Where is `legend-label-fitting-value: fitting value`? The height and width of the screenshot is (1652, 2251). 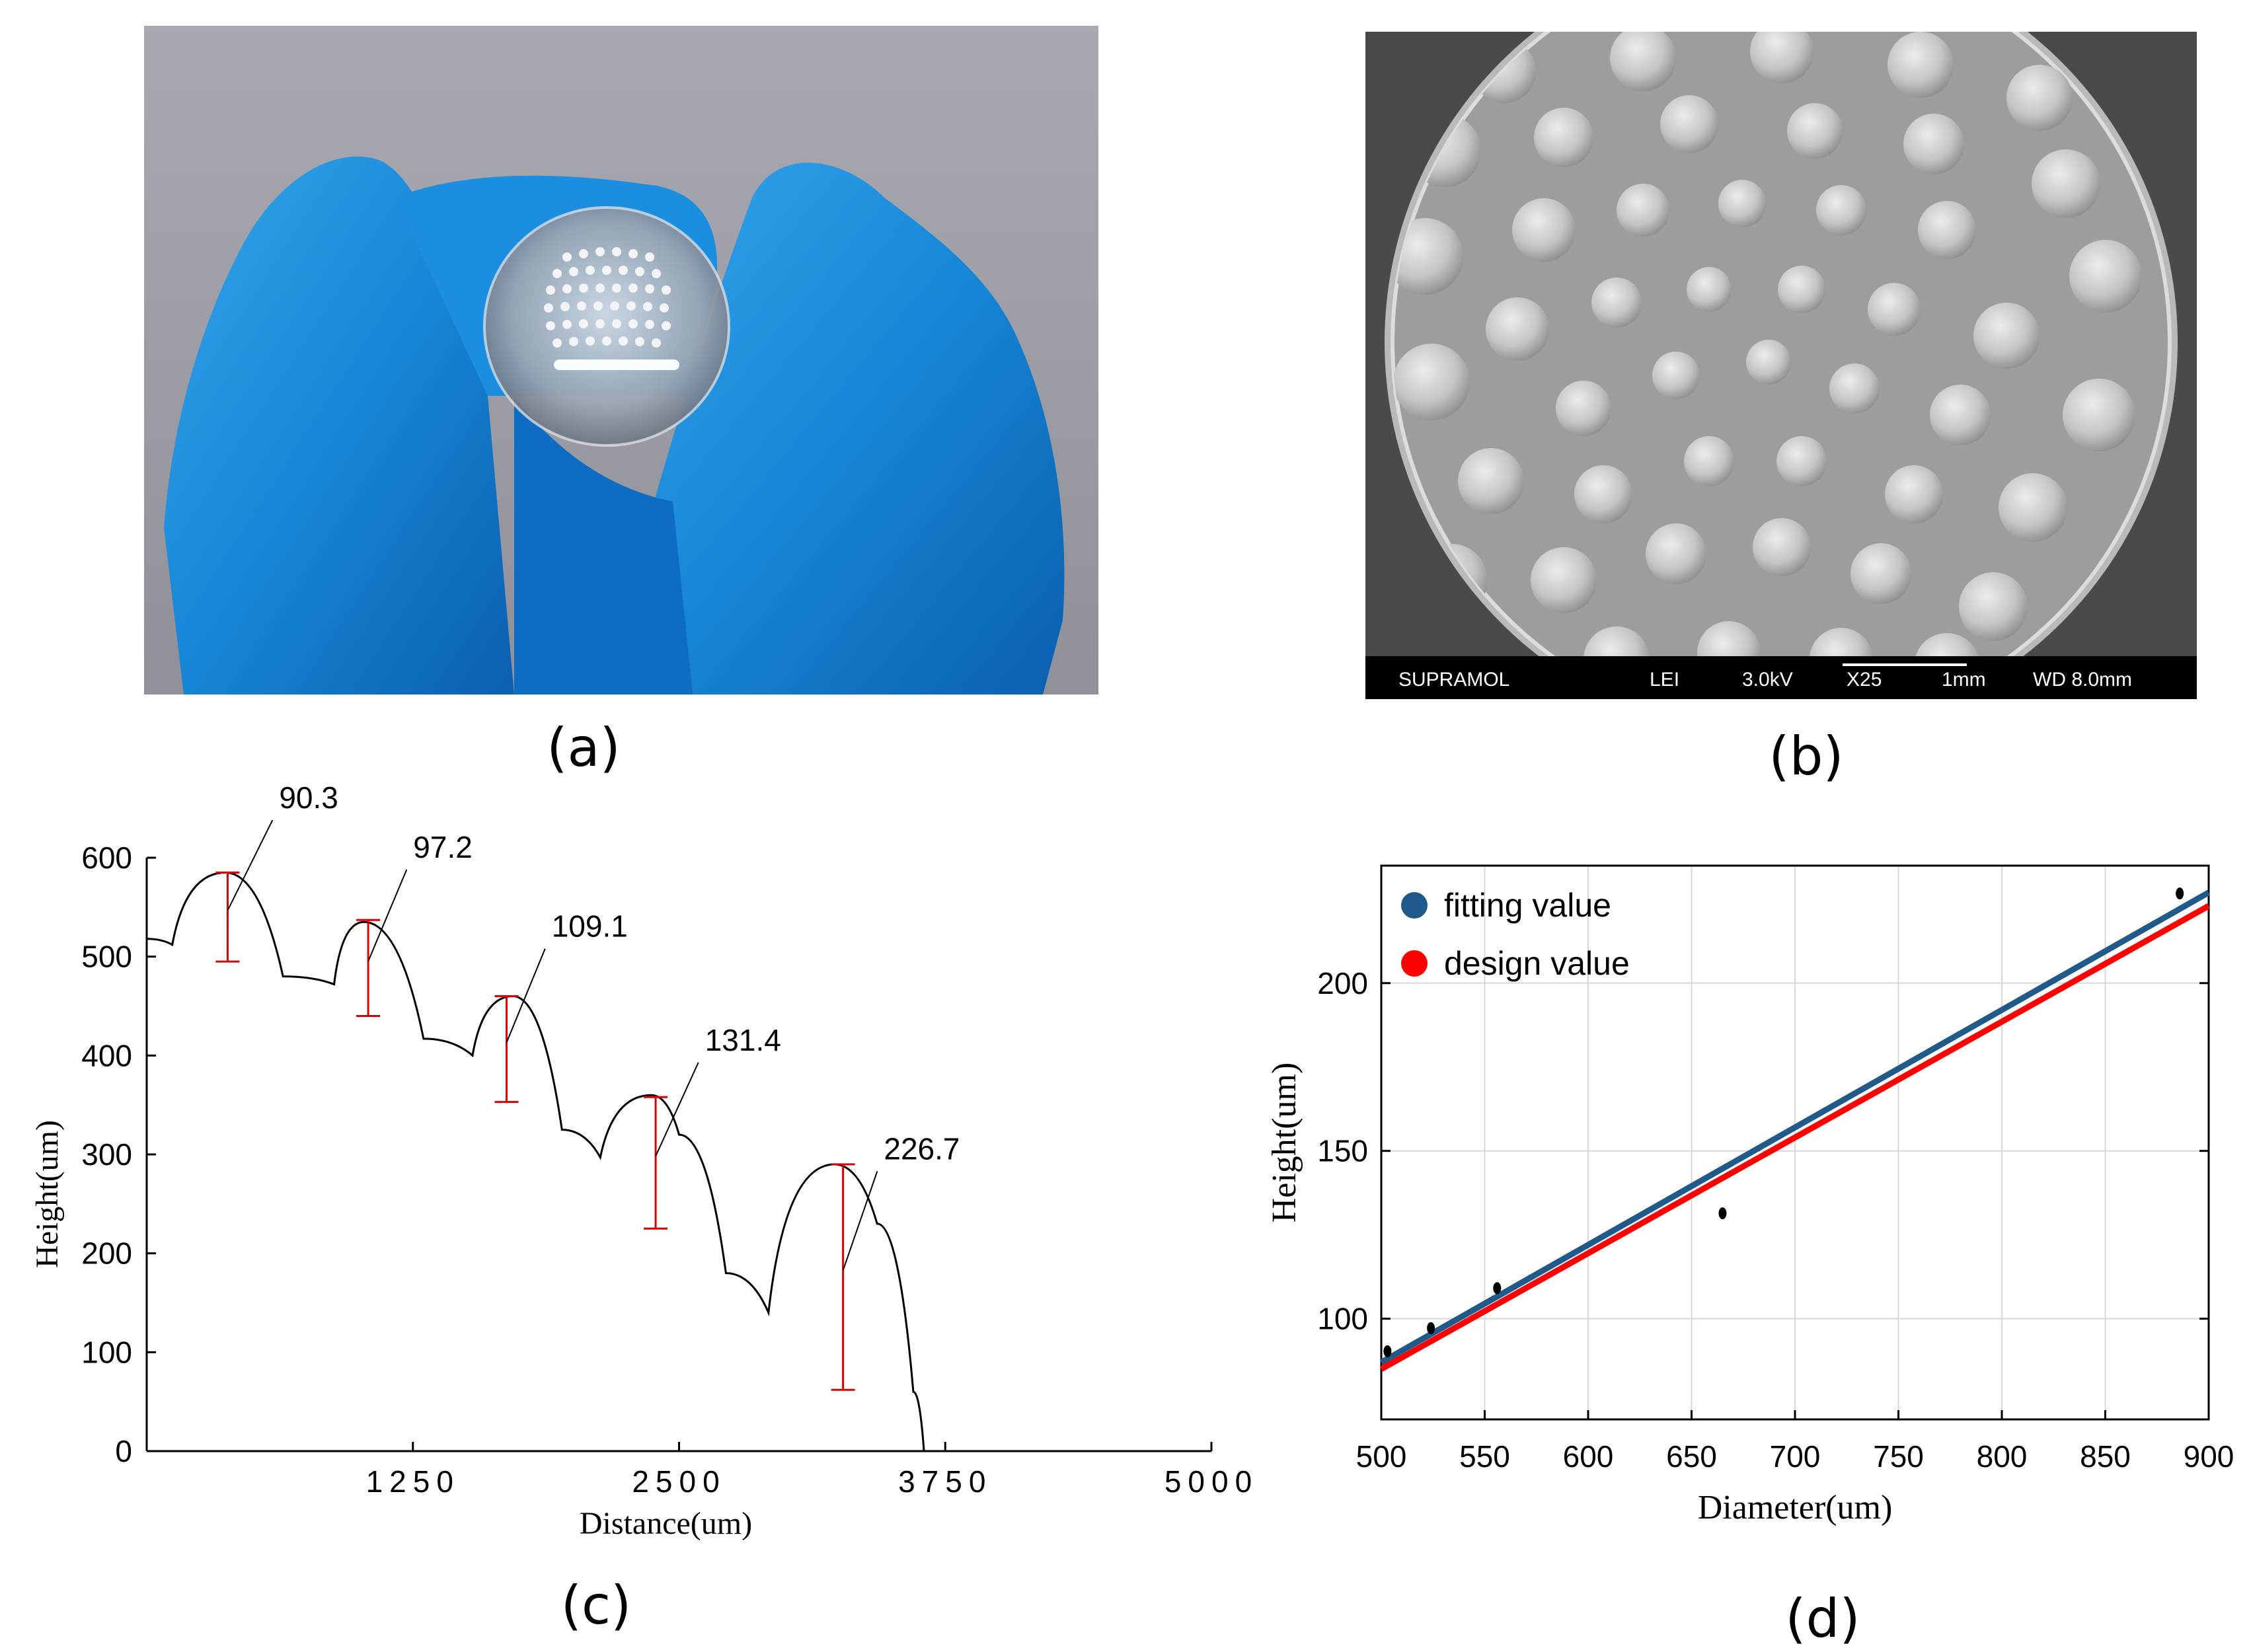 legend-label-fitting-value: fitting value is located at coordinates (1527, 906).